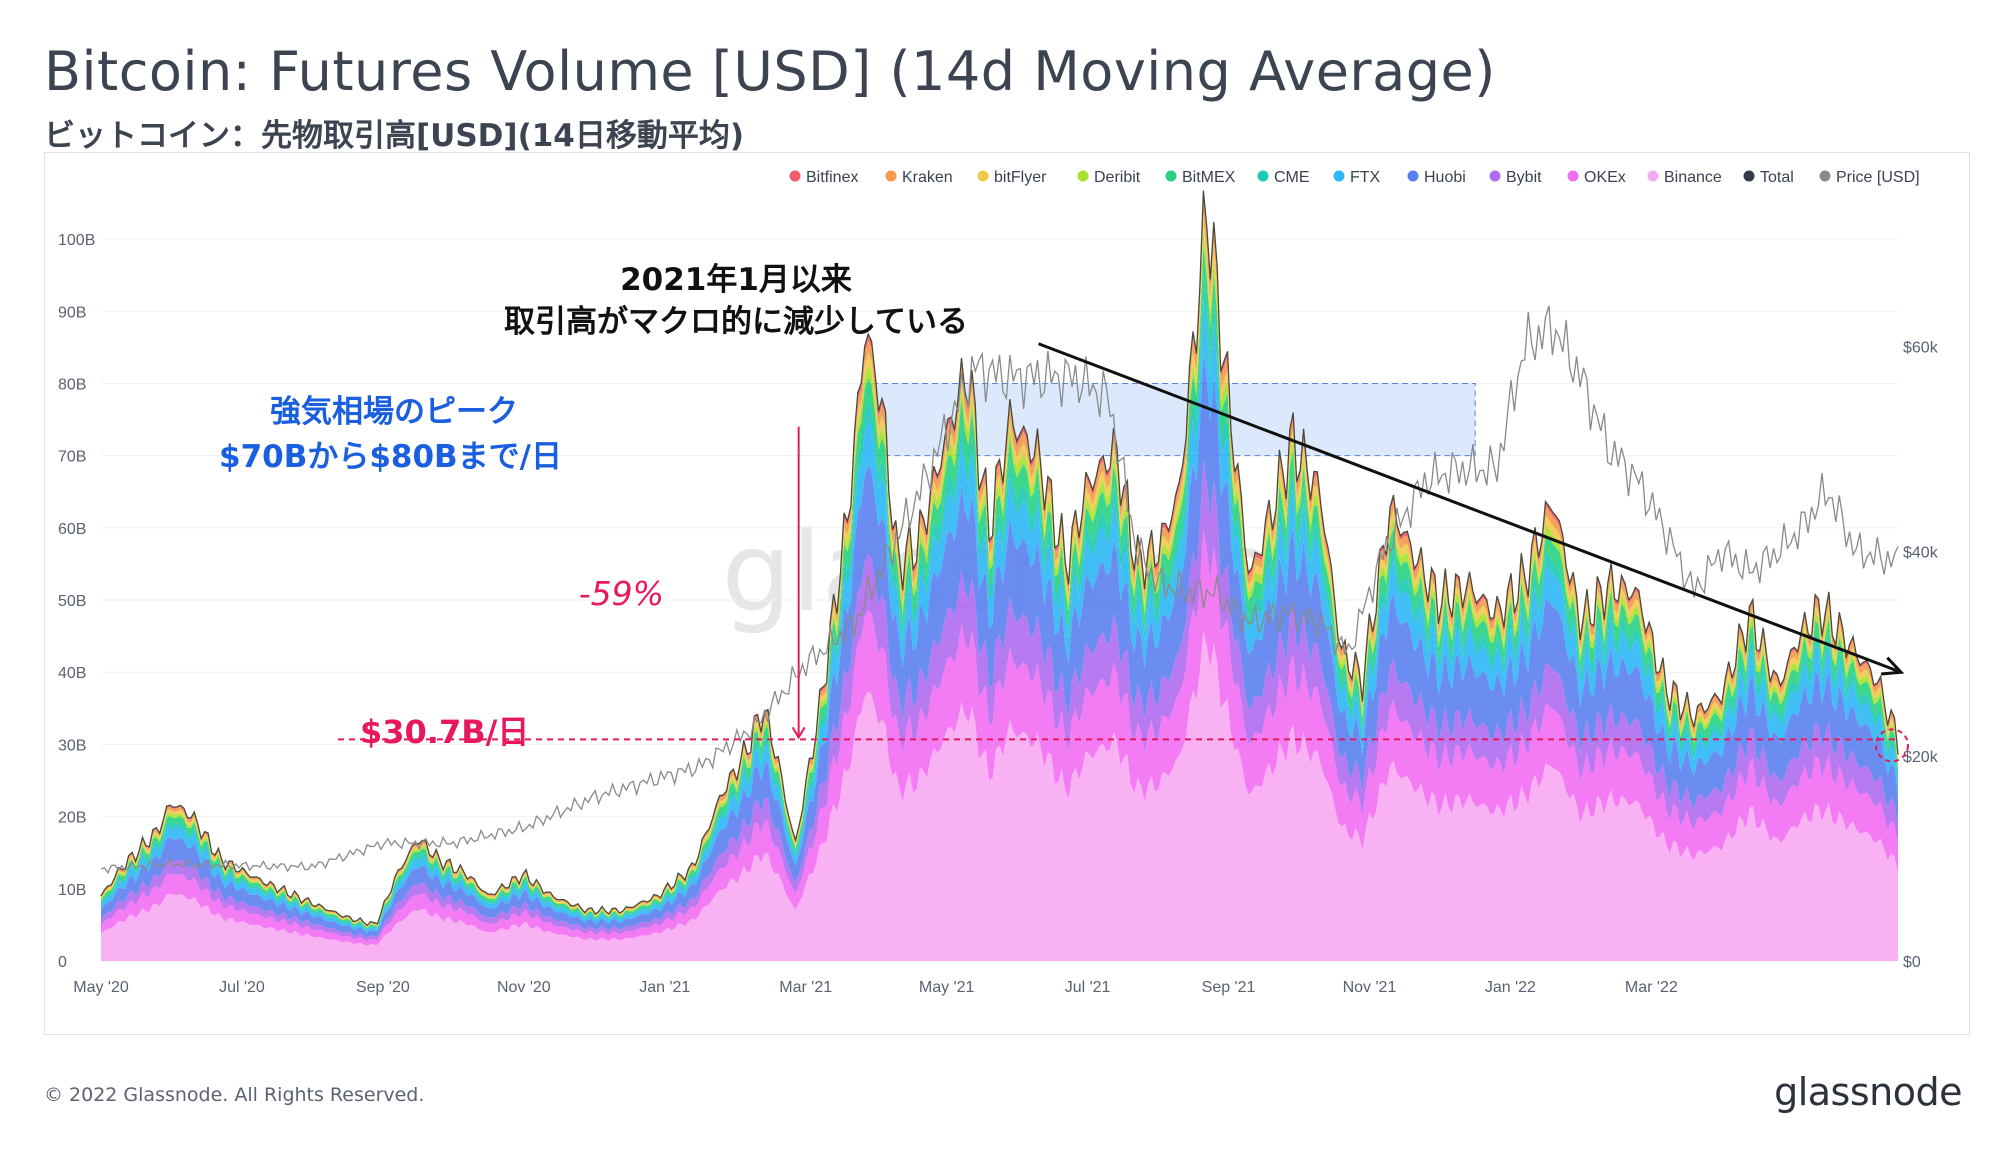 This screenshot has width=2000, height=1152. Describe the element at coordinates (444, 732) in the screenshot. I see `current-volume-label: $30.7B/日` at that location.